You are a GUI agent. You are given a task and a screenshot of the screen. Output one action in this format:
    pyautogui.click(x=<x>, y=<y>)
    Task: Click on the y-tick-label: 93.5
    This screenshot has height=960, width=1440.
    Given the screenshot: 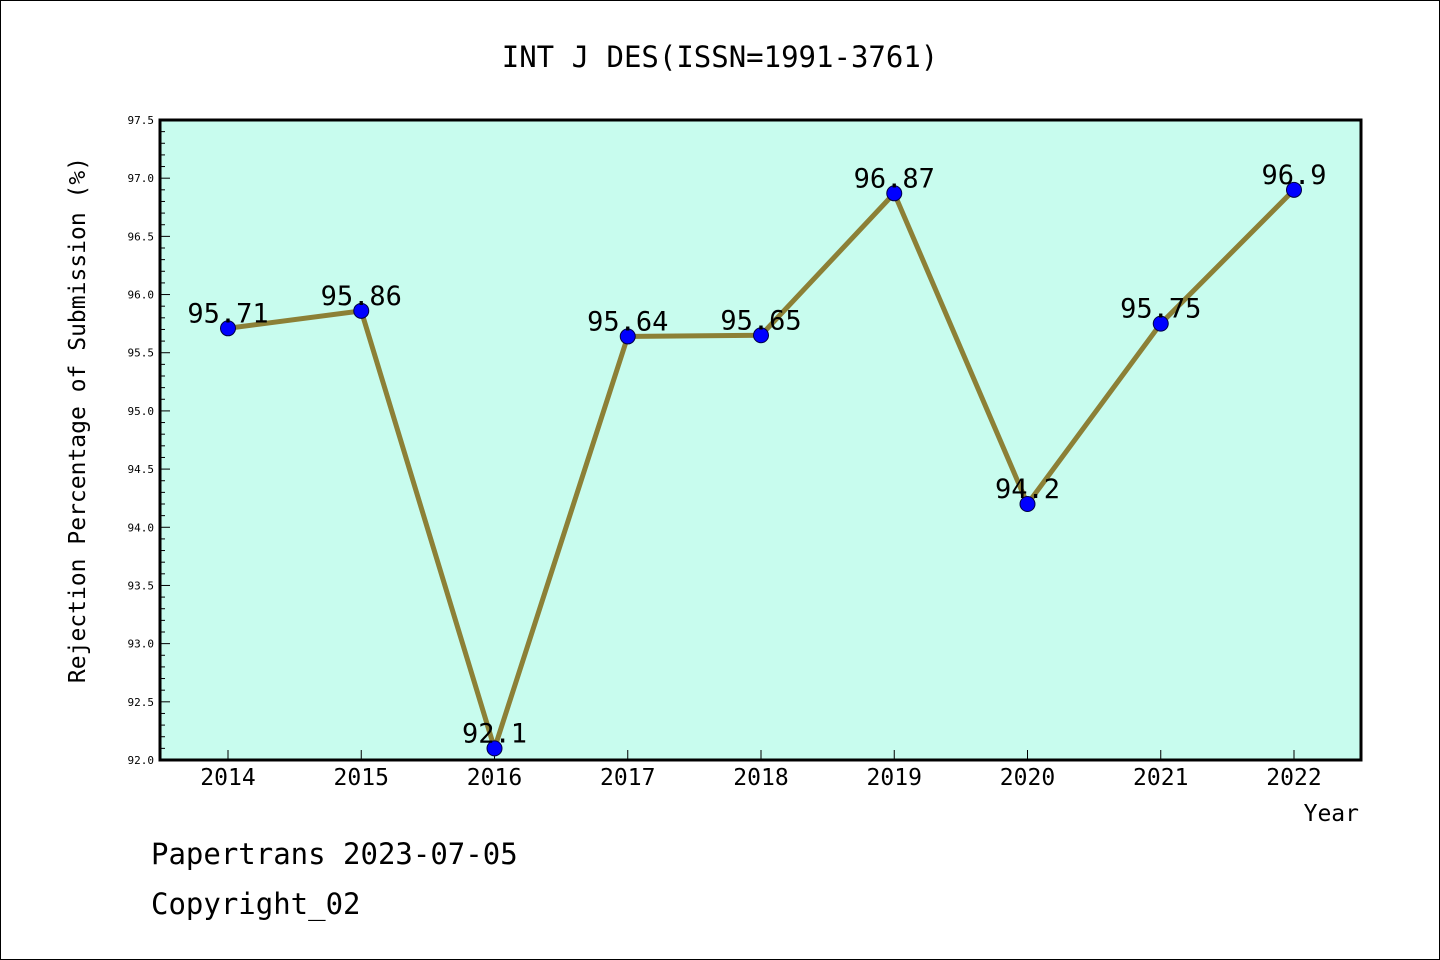 What is the action you would take?
    pyautogui.click(x=141, y=585)
    